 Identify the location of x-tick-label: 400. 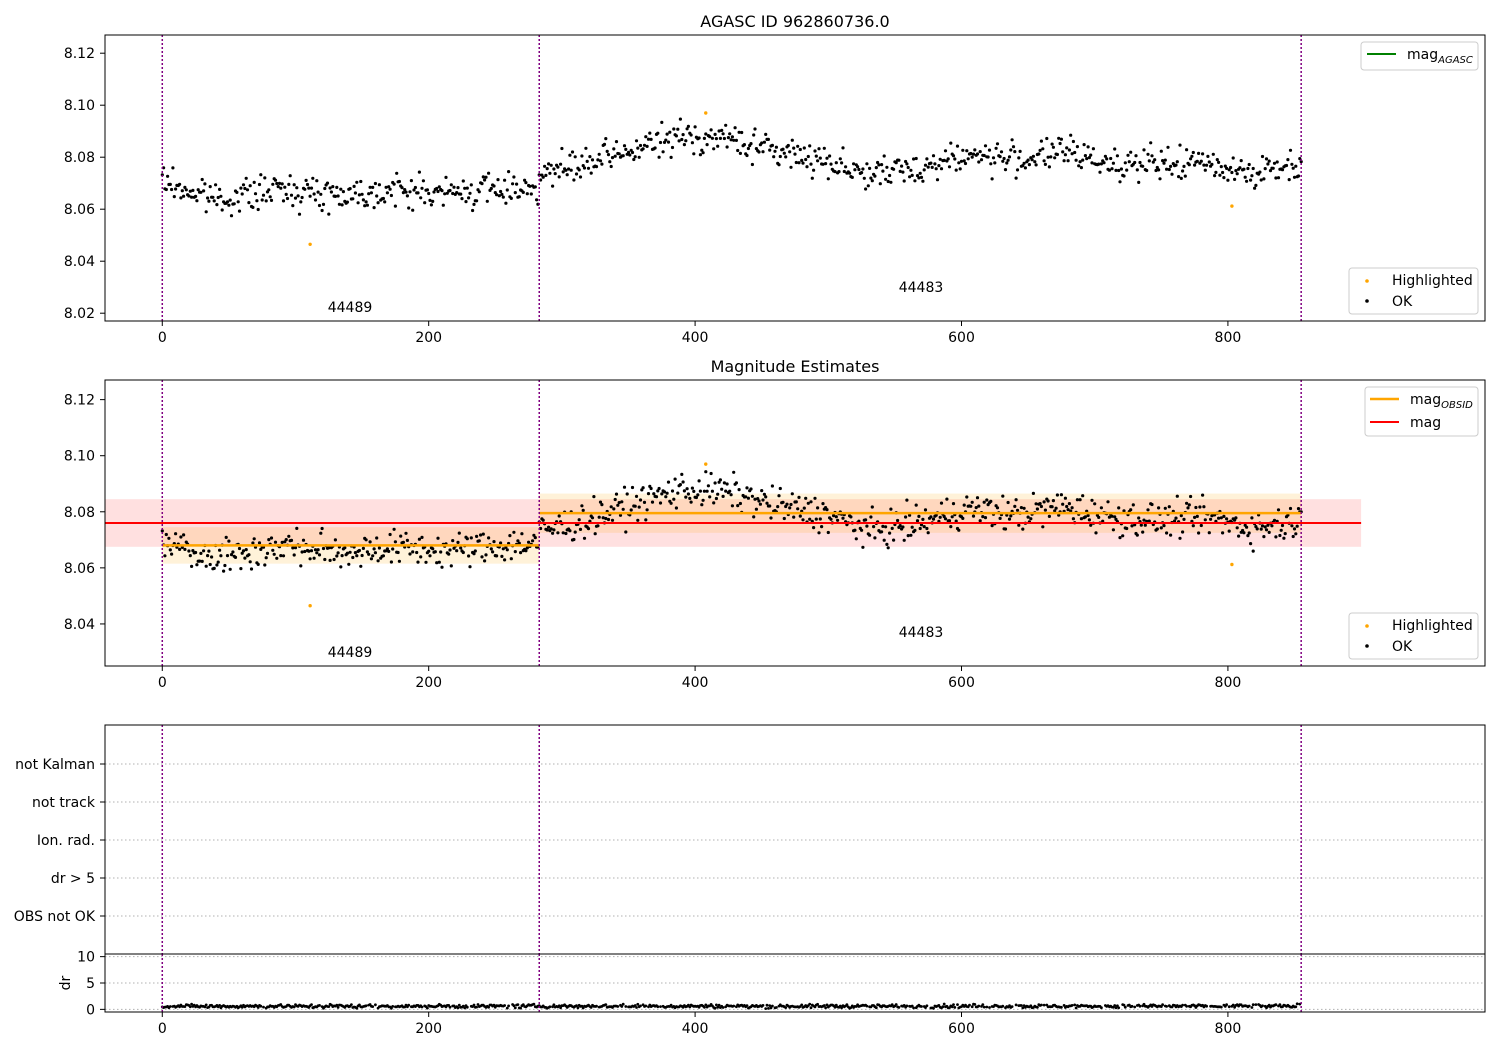
(695, 1029).